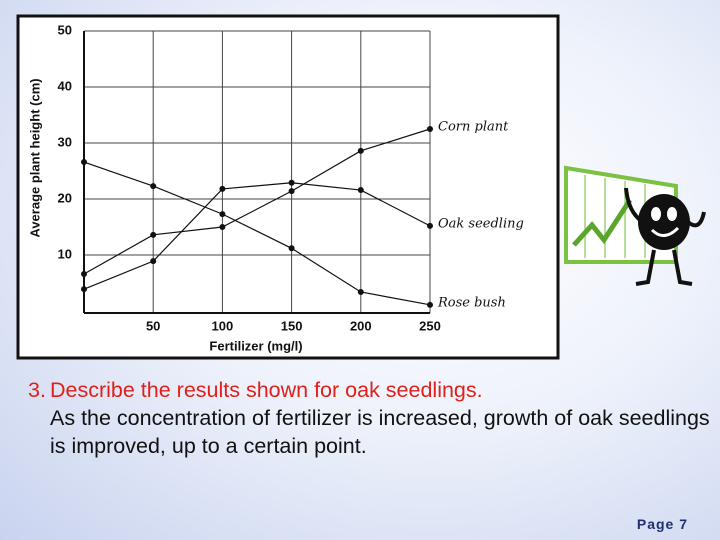 This screenshot has width=720, height=540. I want to click on y-tick-label: 40, so click(65, 85).